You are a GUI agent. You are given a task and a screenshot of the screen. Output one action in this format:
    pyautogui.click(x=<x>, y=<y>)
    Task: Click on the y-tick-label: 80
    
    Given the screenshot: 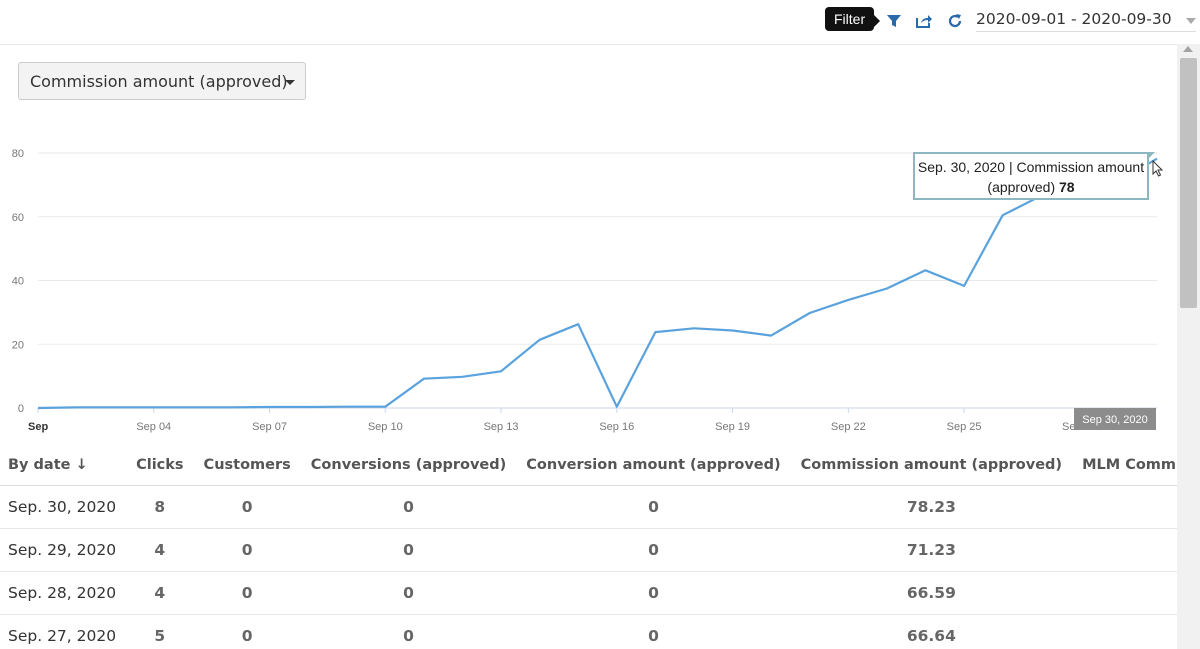 What is the action you would take?
    pyautogui.click(x=18, y=154)
    